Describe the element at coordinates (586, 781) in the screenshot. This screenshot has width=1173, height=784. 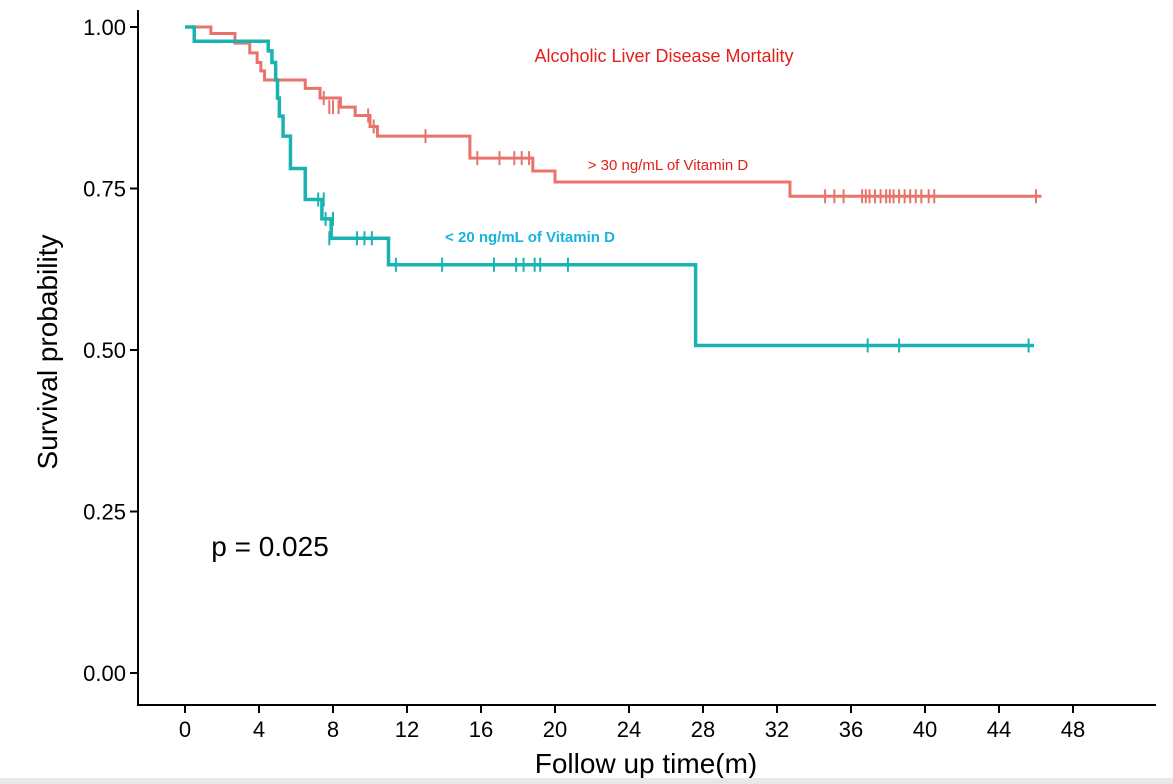
I see `bottom-strip` at that location.